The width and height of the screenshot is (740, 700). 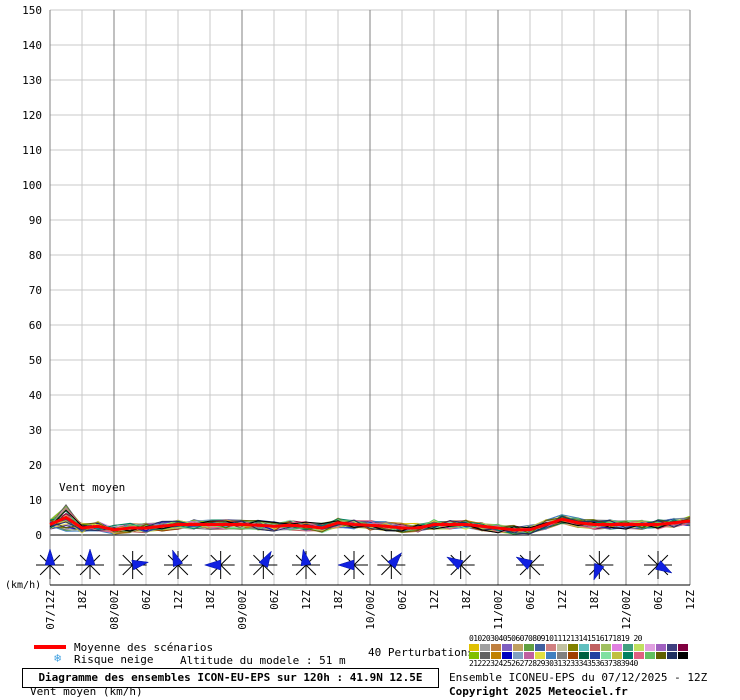 What do you see at coordinates (35, 500) in the screenshot?
I see `y-tick-label: 10` at bounding box center [35, 500].